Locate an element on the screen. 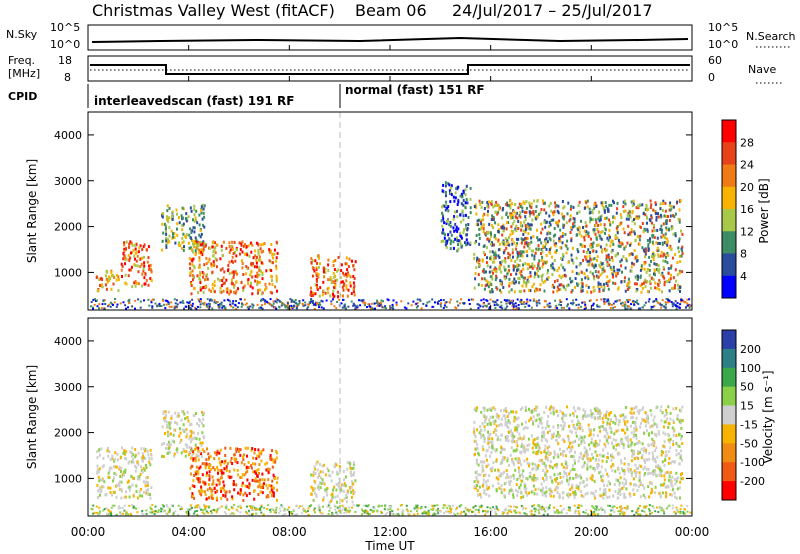 Image resolution: width=800 pixels, height=554 pixels. freq-tick-bottom: 8 is located at coordinates (67, 77).